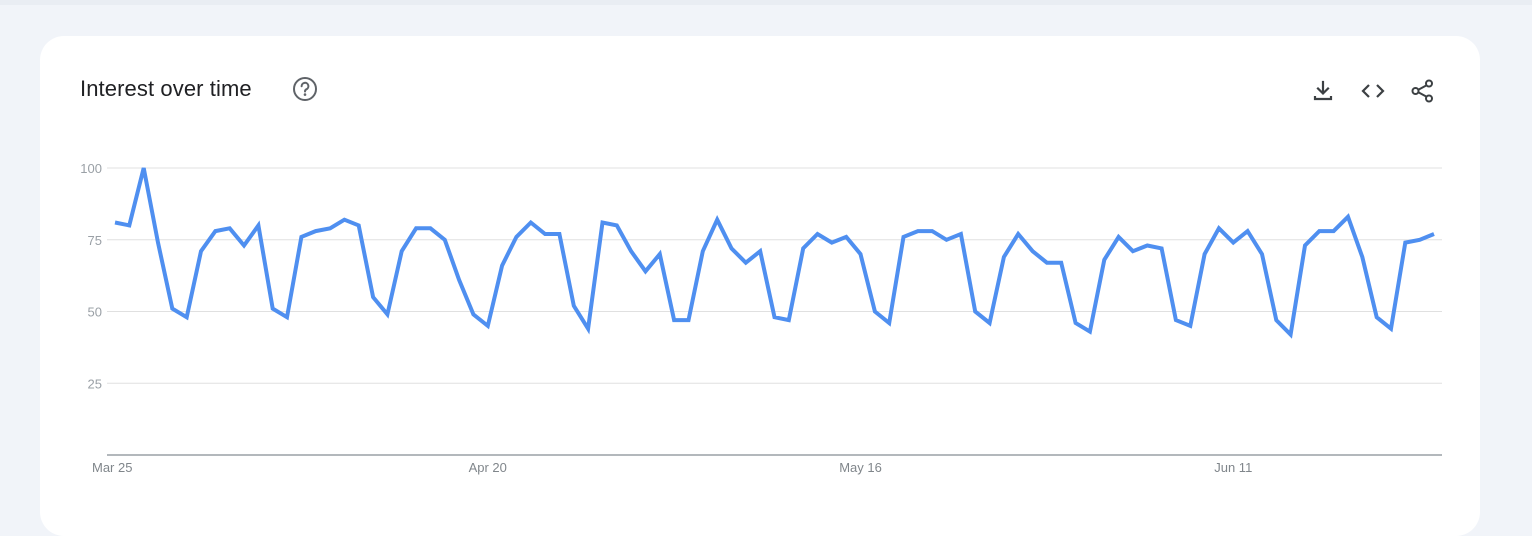  What do you see at coordinates (488, 467) in the screenshot?
I see `x-tick-label: Apr 20` at bounding box center [488, 467].